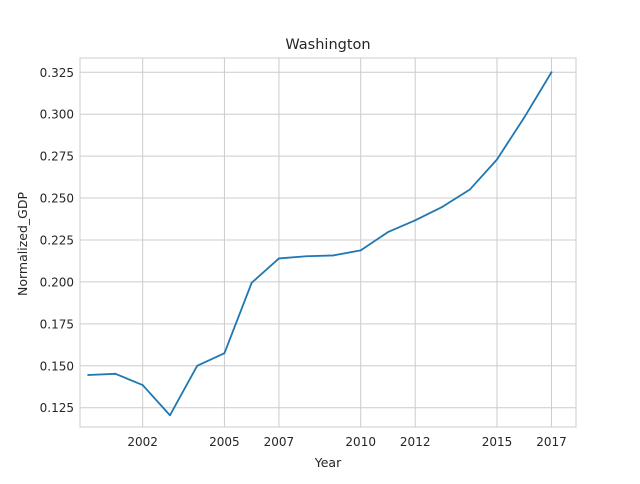 The width and height of the screenshot is (640, 484). I want to click on y-tick-label: 0.300, so click(57, 115).